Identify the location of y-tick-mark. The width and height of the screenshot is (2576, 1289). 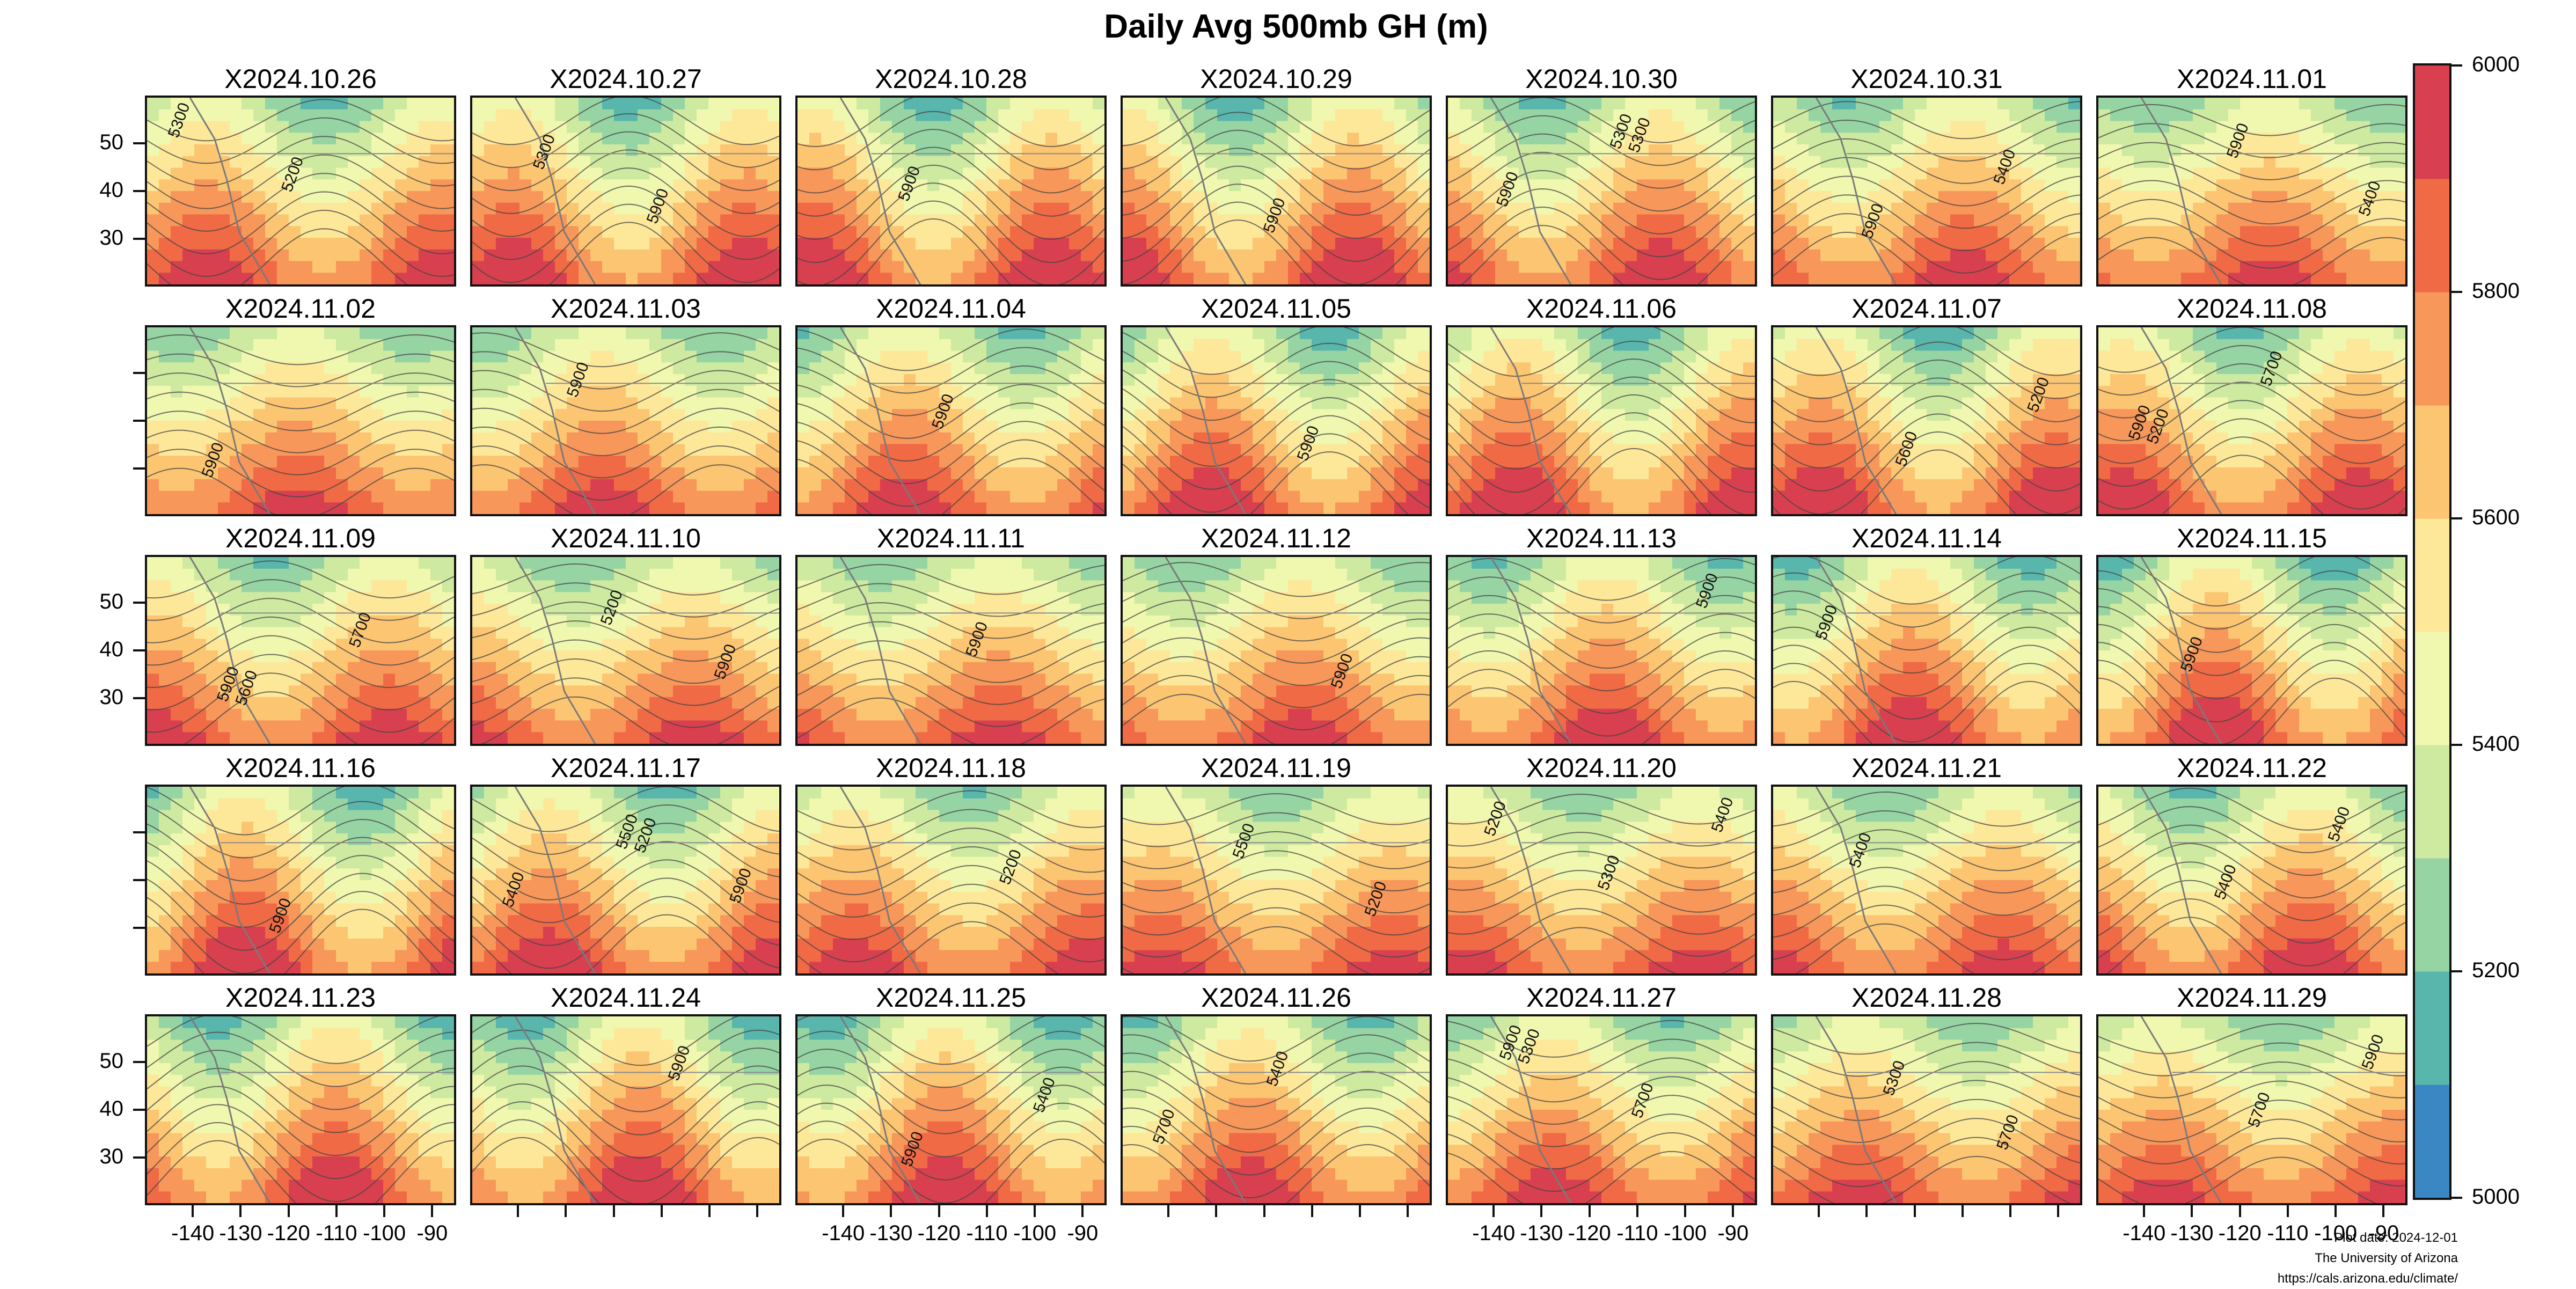
(139, 239).